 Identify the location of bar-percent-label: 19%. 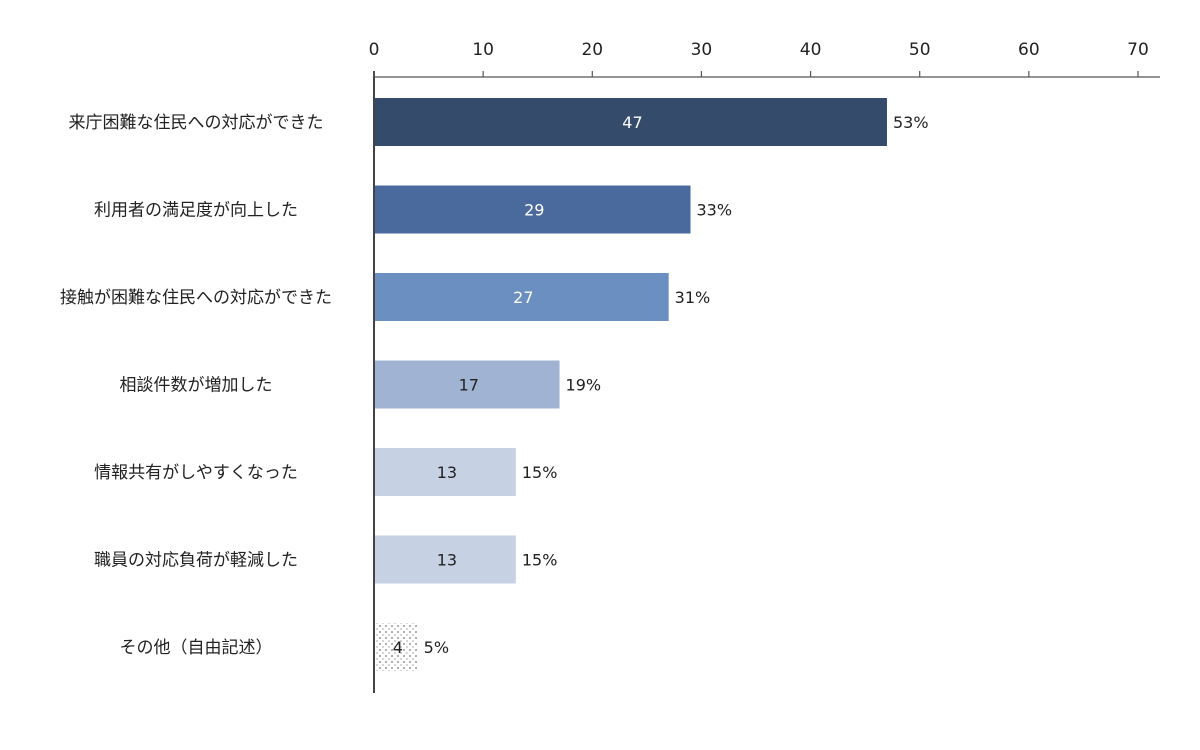
(584, 385).